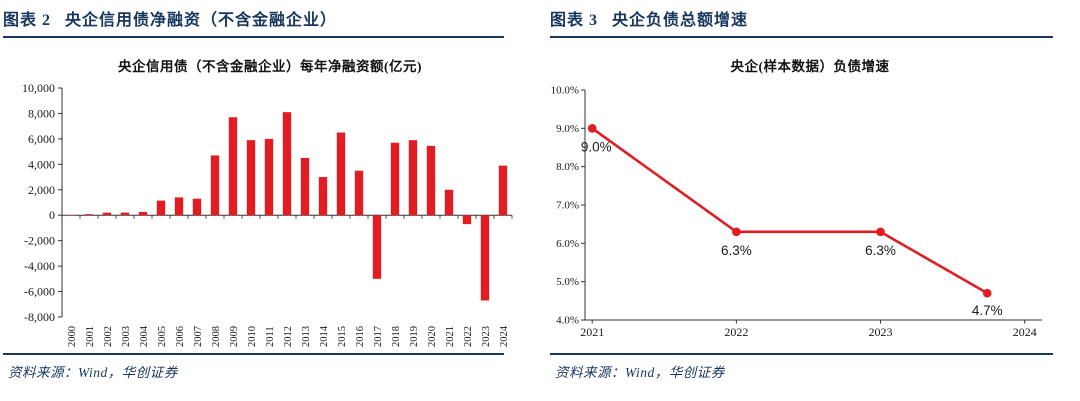 The image size is (1080, 401). What do you see at coordinates (486, 336) in the screenshot?
I see `x-category-label: 2023` at bounding box center [486, 336].